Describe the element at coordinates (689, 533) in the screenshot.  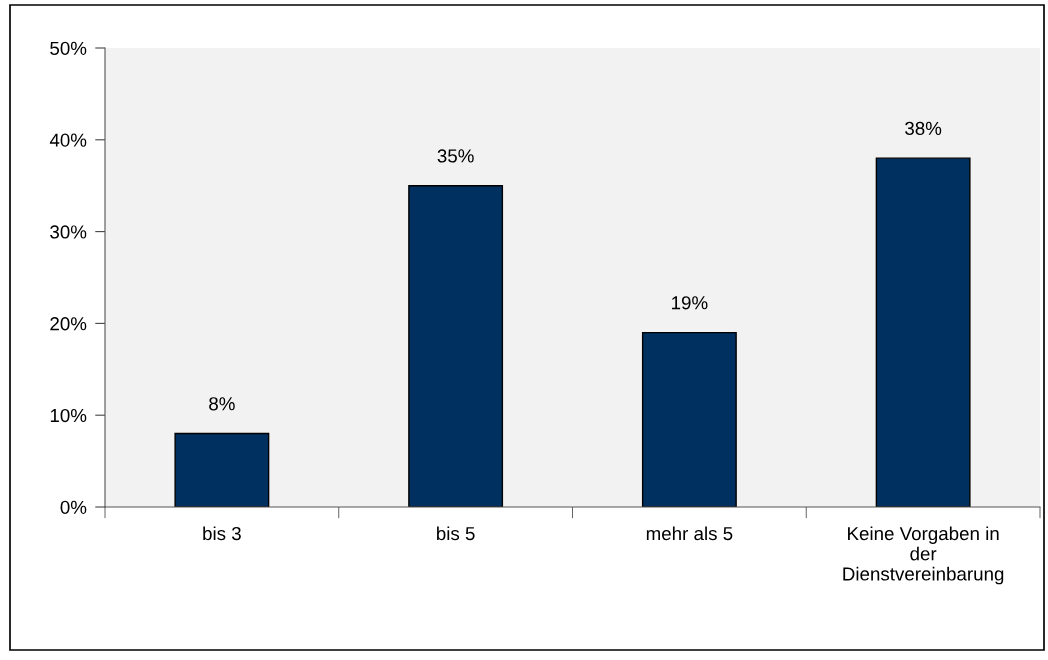
I see `x-tick-label: mehr als 5` at that location.